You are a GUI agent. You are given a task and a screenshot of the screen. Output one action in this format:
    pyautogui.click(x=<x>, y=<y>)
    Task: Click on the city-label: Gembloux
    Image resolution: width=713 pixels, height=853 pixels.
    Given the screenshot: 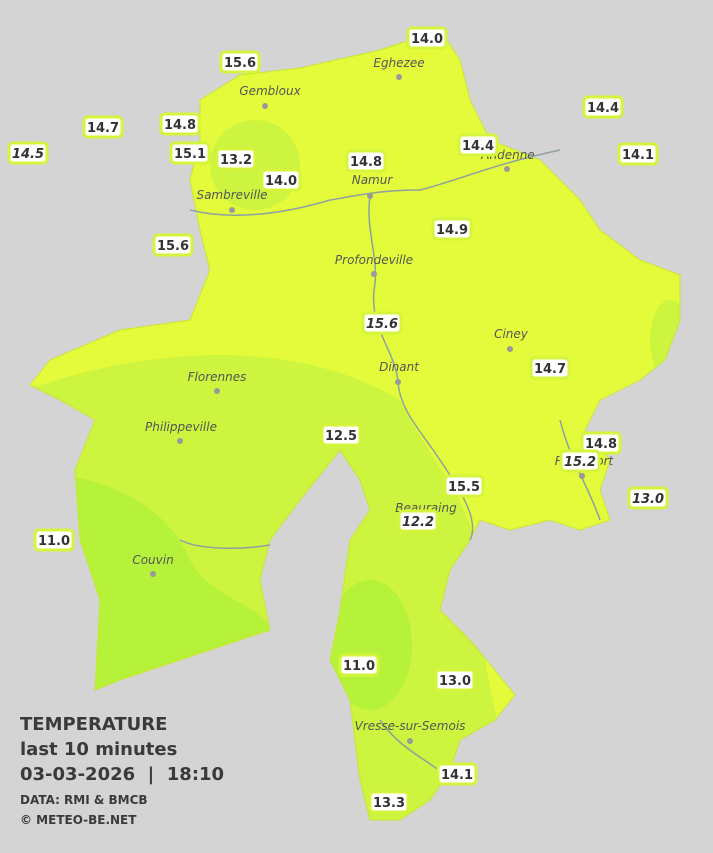 What is the action you would take?
    pyautogui.click(x=270, y=91)
    